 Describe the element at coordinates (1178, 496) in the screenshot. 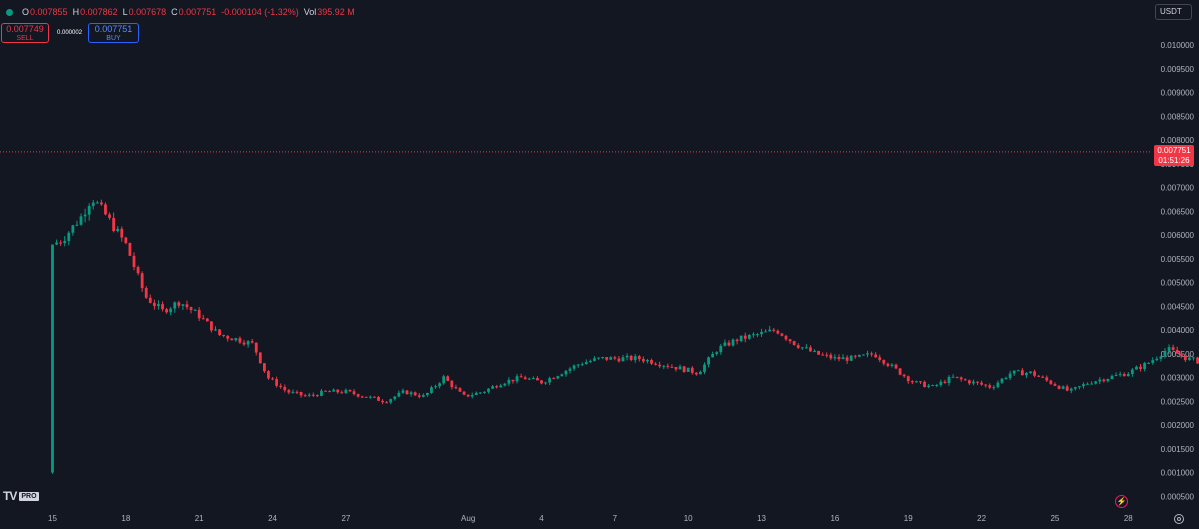

I see `price-tick-label: 0.000500` at that location.